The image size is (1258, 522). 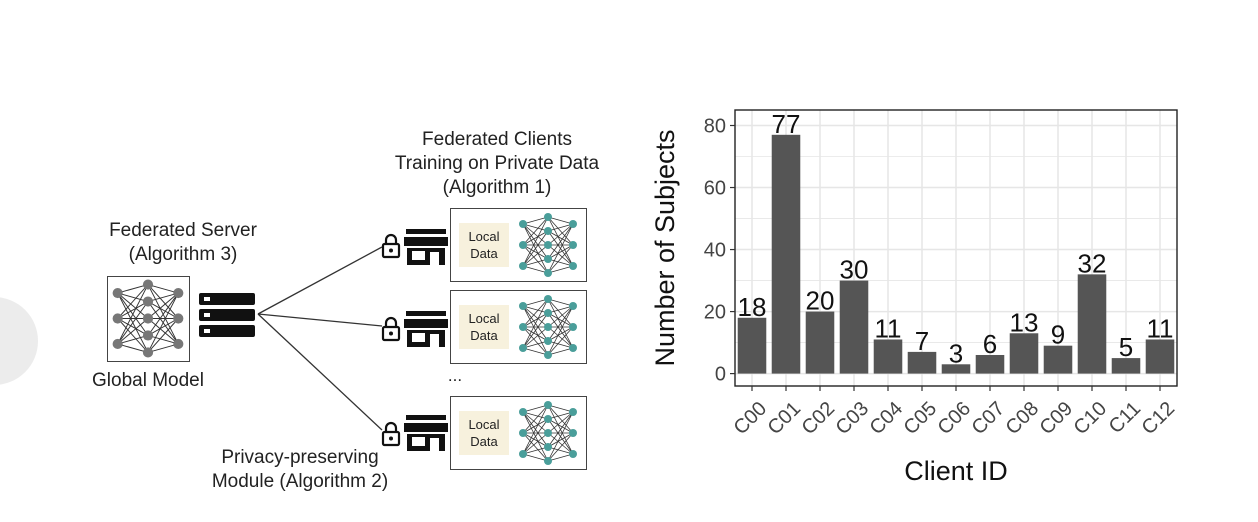 I want to click on privacy-label: Privacy-preserving Module (Algorithm 2), so click(x=300, y=470).